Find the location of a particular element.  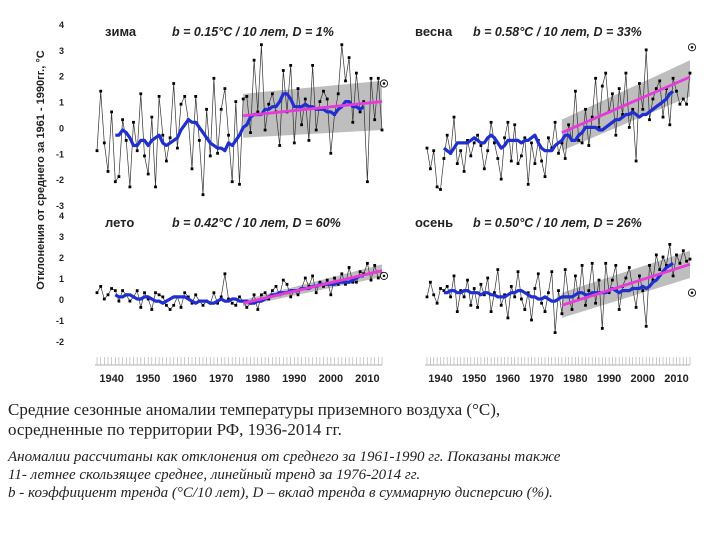

linear-trend-line is located at coordinates (312, 287).